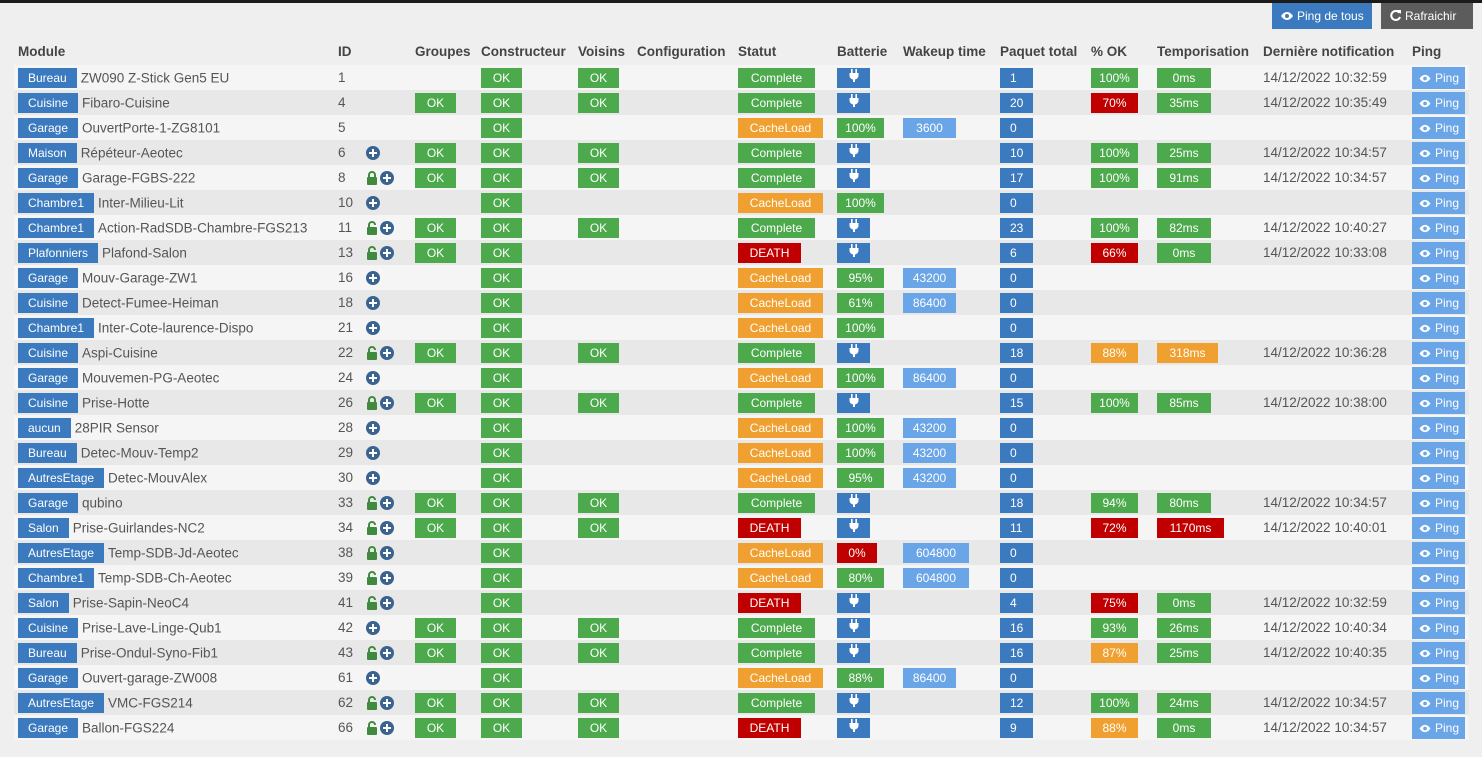 Image resolution: width=1482 pixels, height=757 pixels. Describe the element at coordinates (149, 652) in the screenshot. I see `module-name: Prise-Ondul-Syno-Fib1` at that location.